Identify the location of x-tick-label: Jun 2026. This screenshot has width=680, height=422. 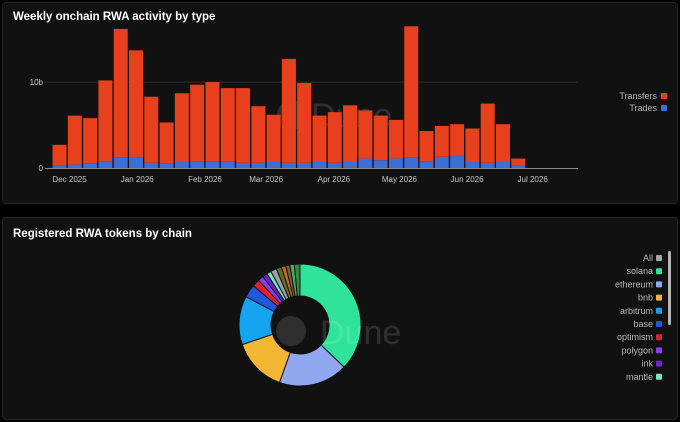
(467, 179).